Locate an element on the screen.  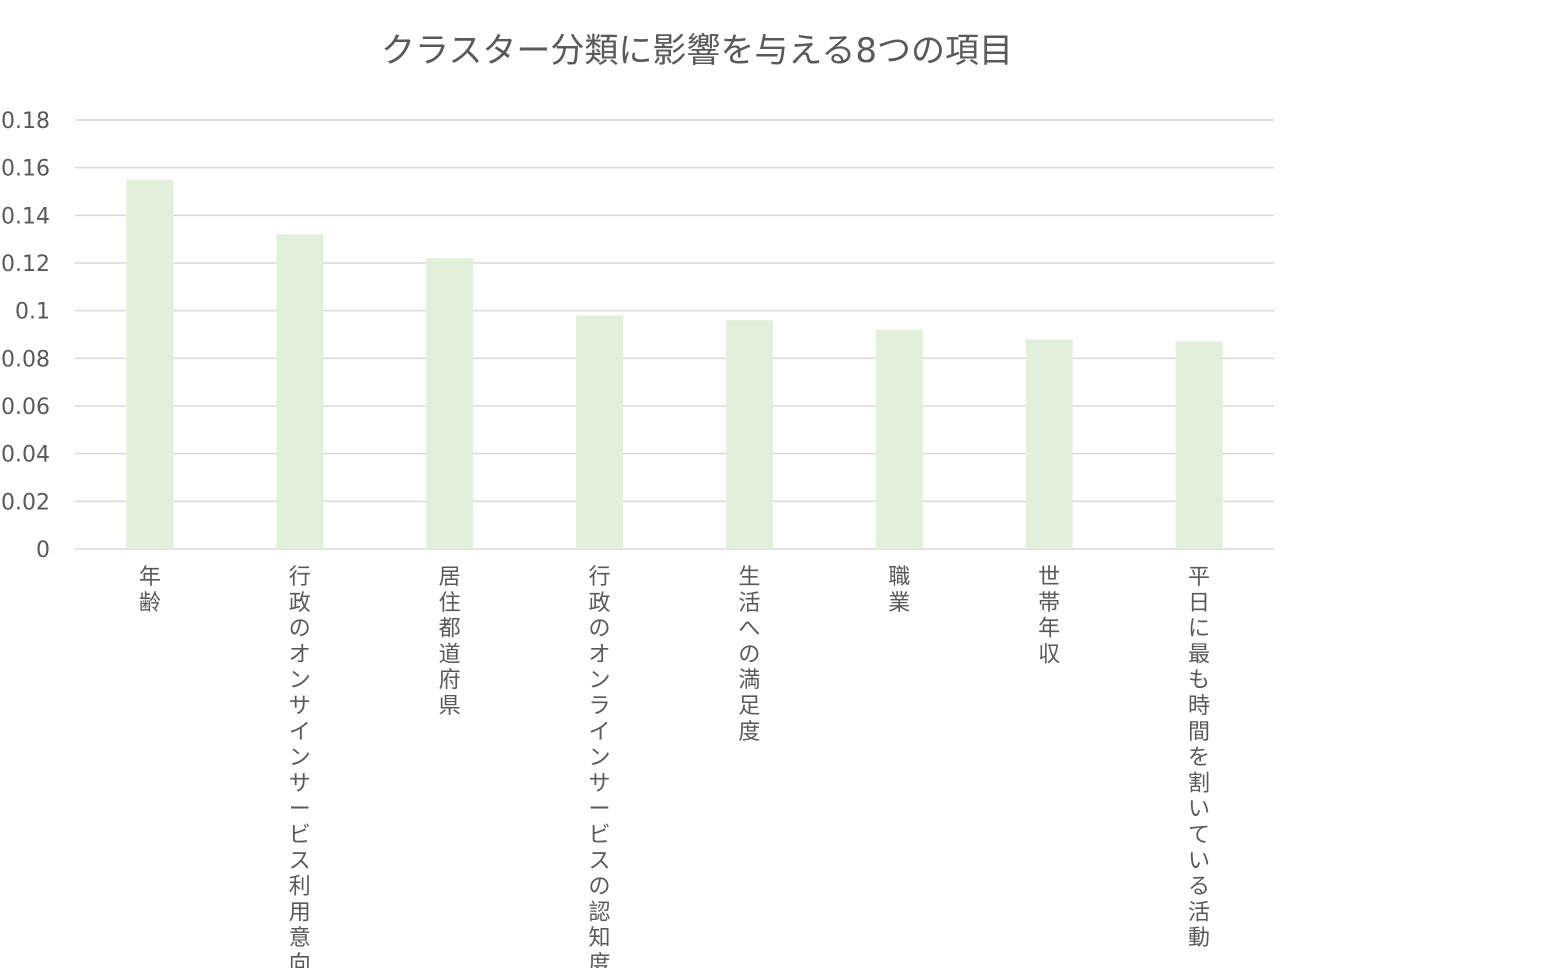
chart-title: クラスター分類に影響を与える8つの項目 is located at coordinates (697, 51).